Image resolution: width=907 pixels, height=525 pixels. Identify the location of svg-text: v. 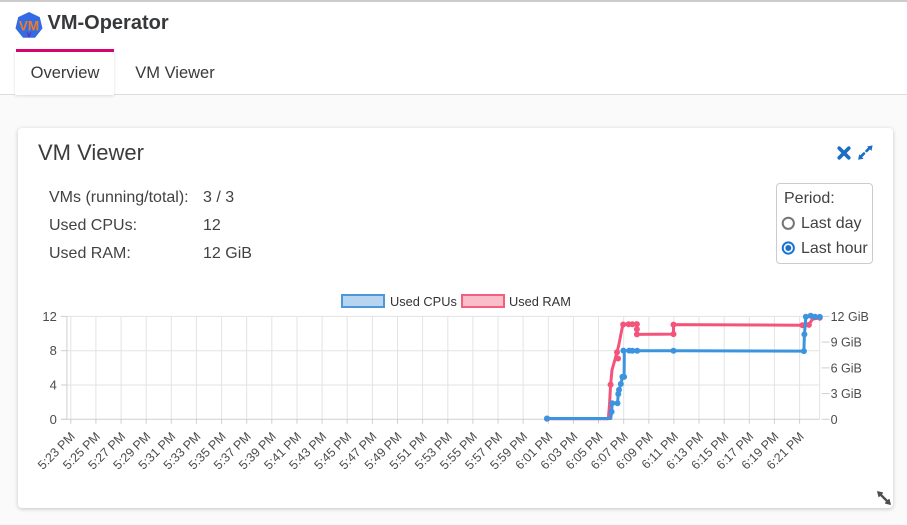
(29, 34).